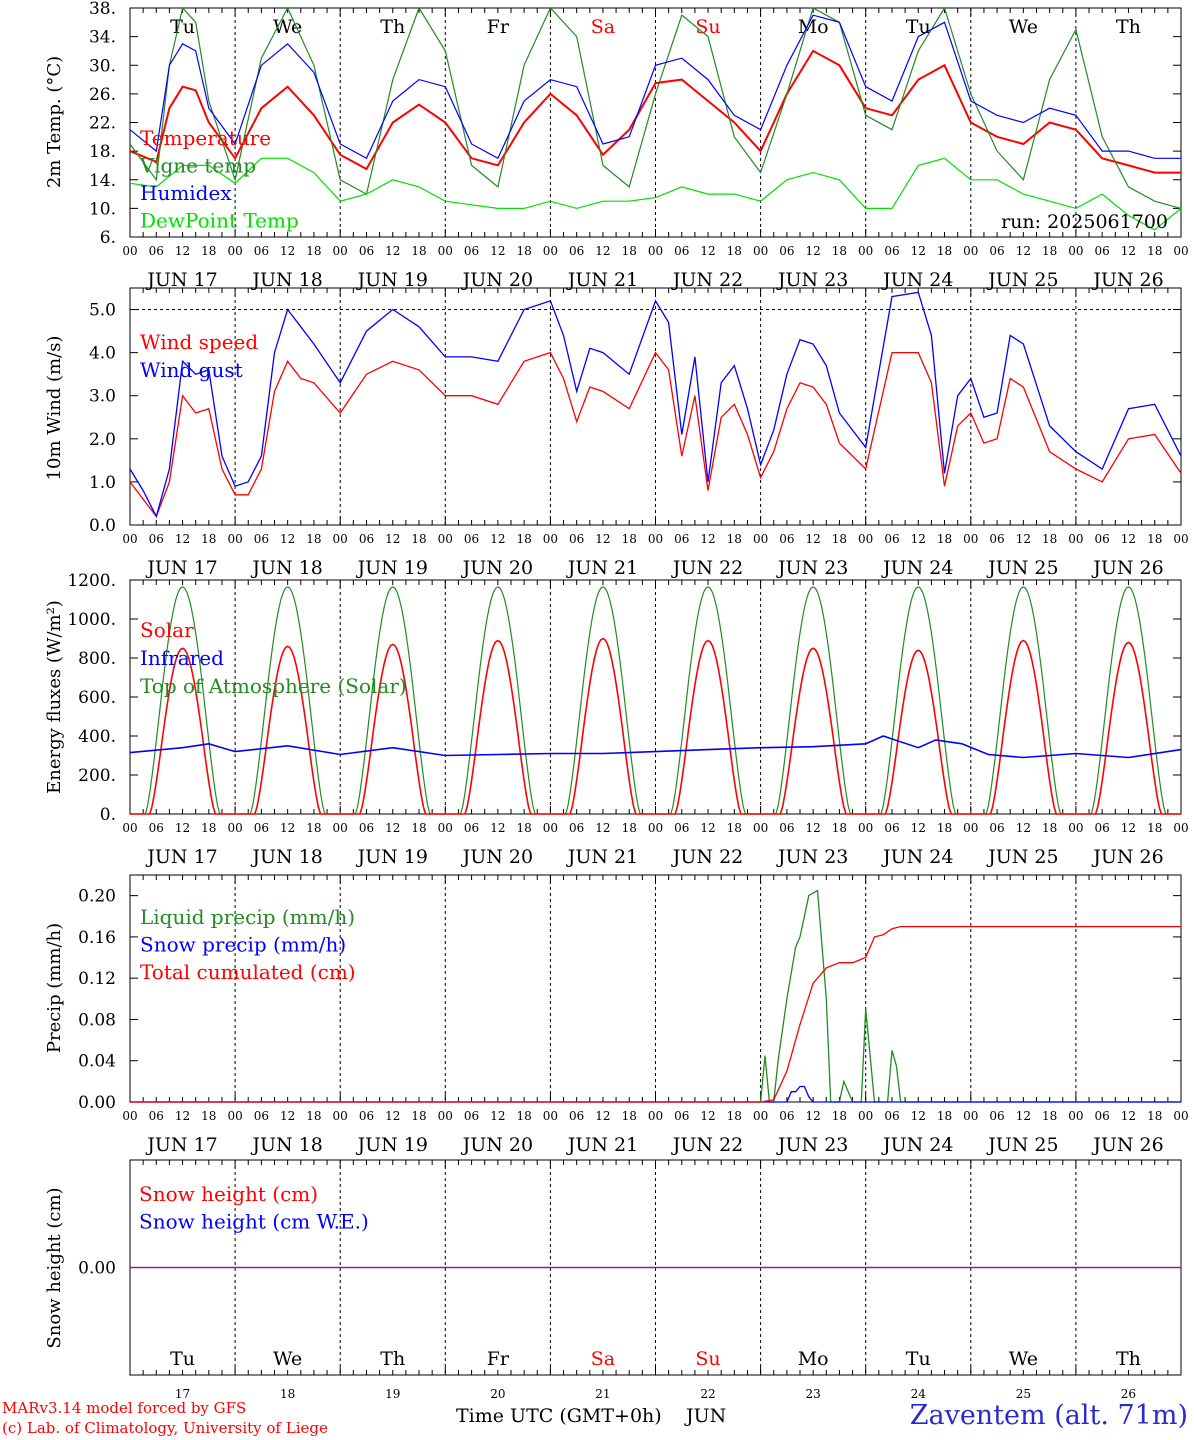 The width and height of the screenshot is (1194, 1440). What do you see at coordinates (1022, 280) in the screenshot?
I see `date-label: JUN 25` at bounding box center [1022, 280].